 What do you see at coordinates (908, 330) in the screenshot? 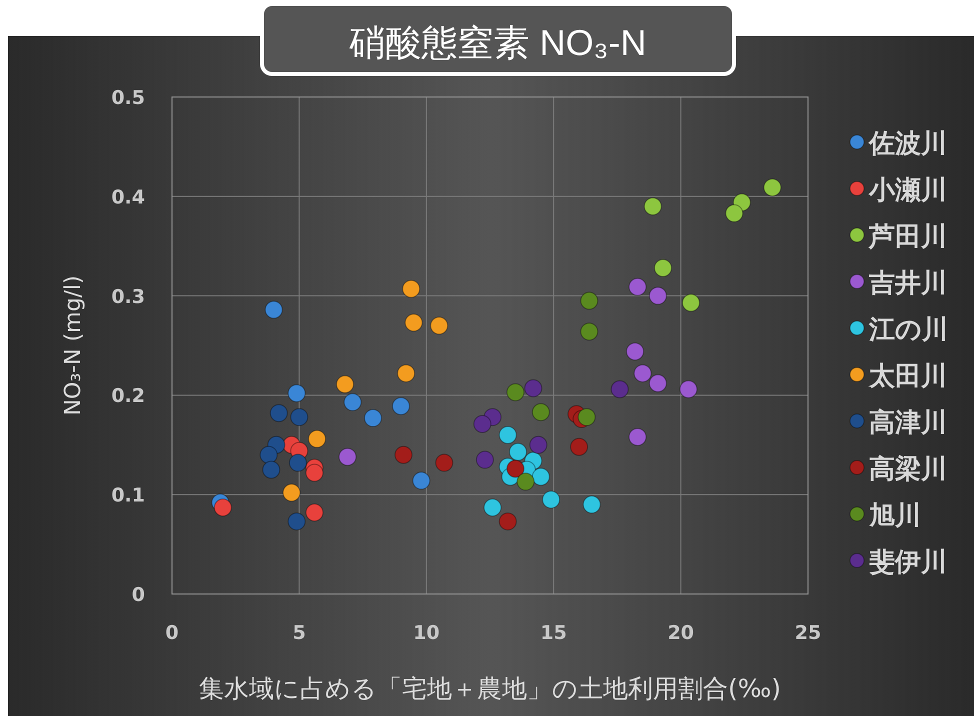
I see `legend-label: 江の川` at bounding box center [908, 330].